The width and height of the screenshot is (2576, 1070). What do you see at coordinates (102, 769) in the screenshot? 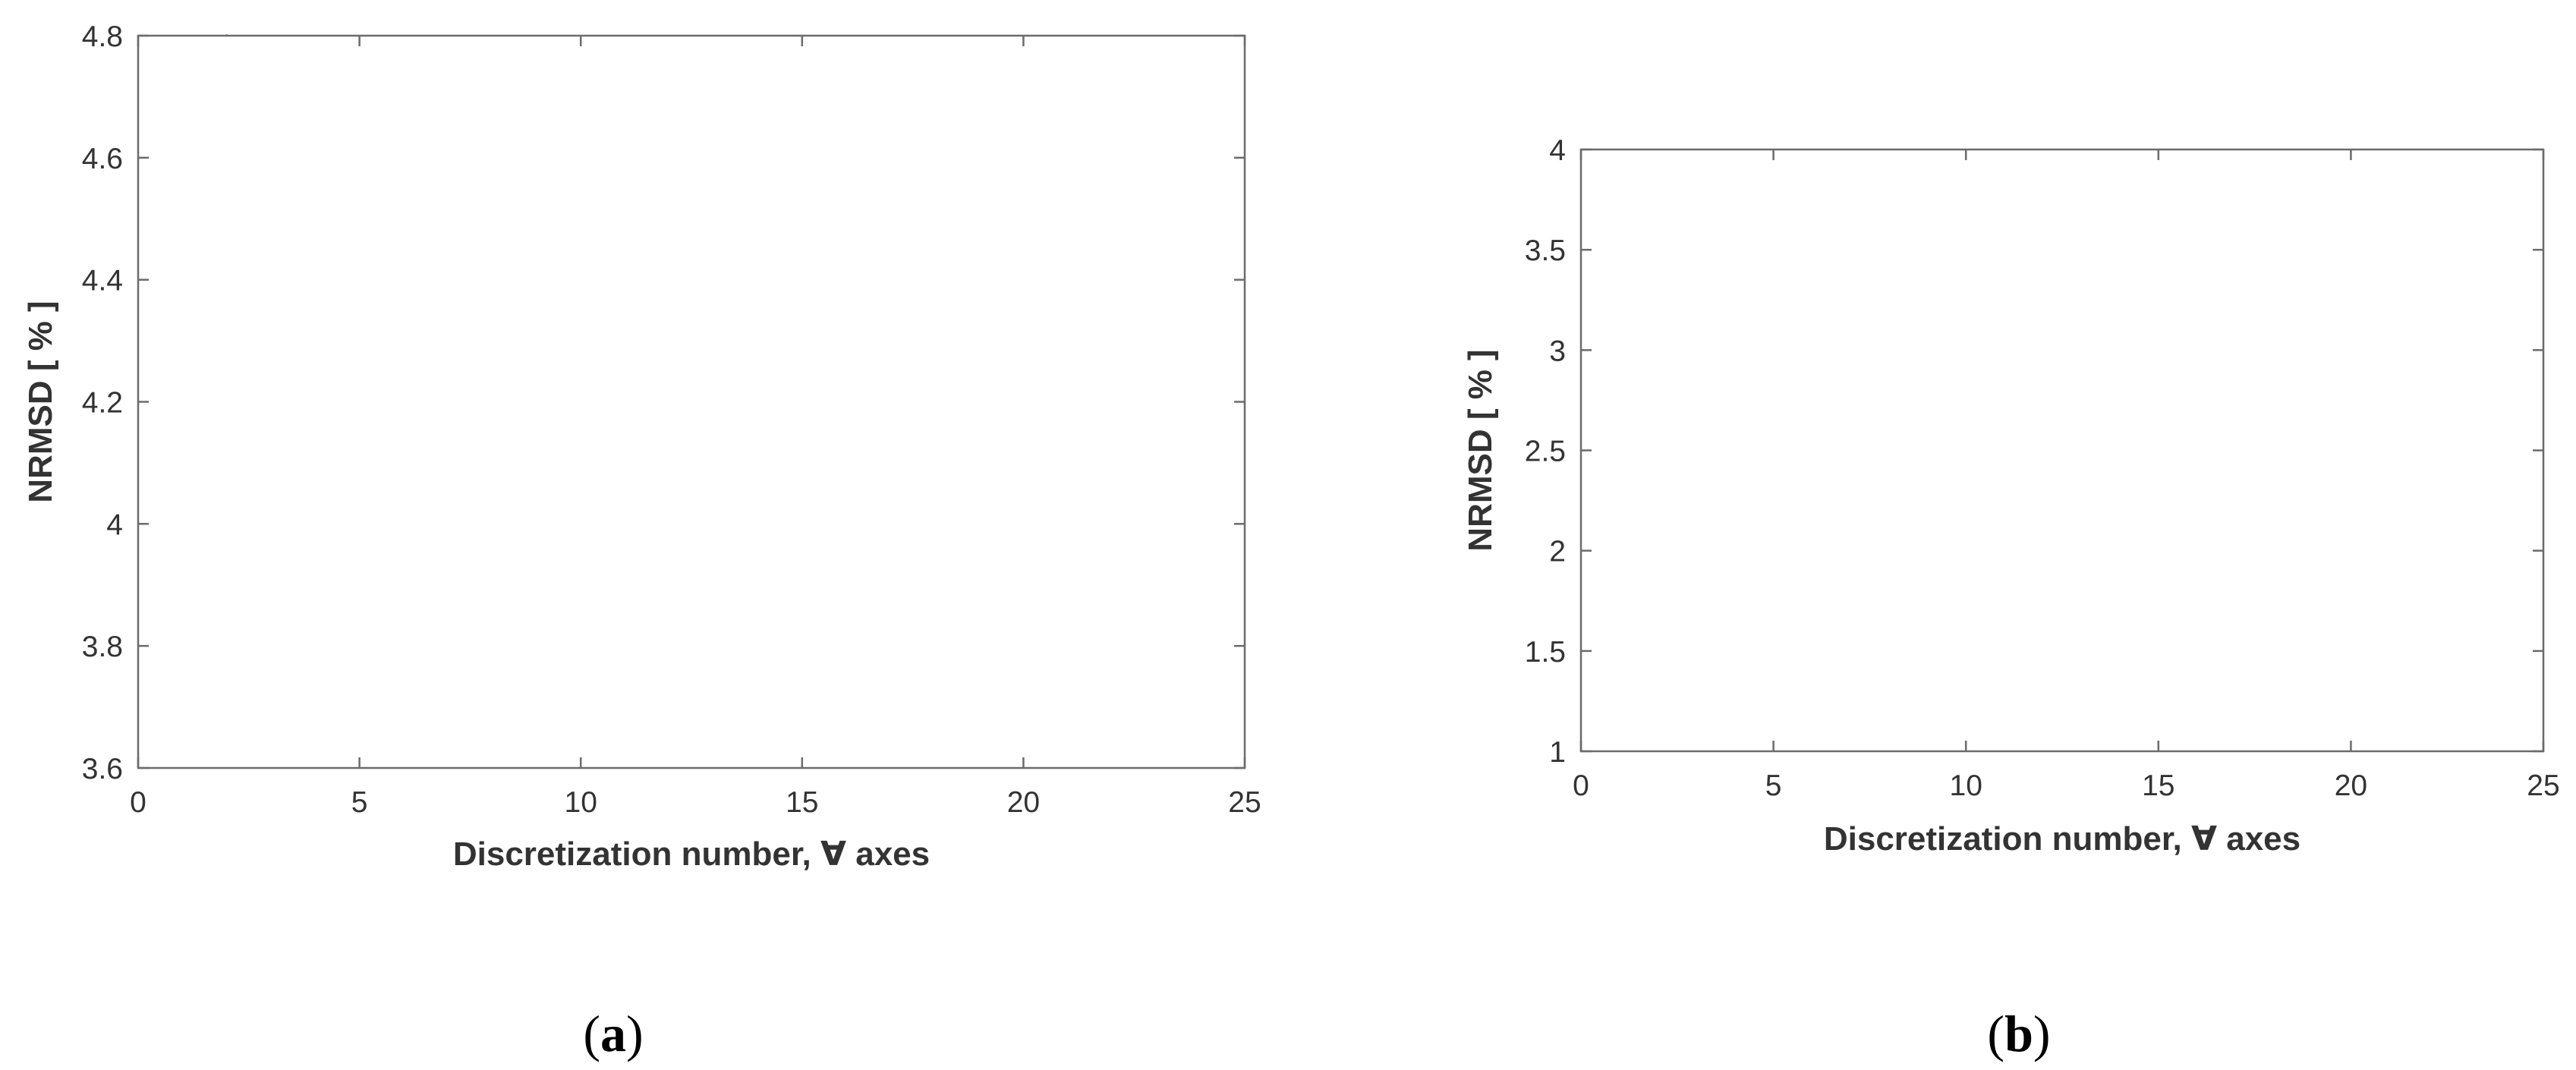
I see `y-tick-label: 3.6` at bounding box center [102, 769].